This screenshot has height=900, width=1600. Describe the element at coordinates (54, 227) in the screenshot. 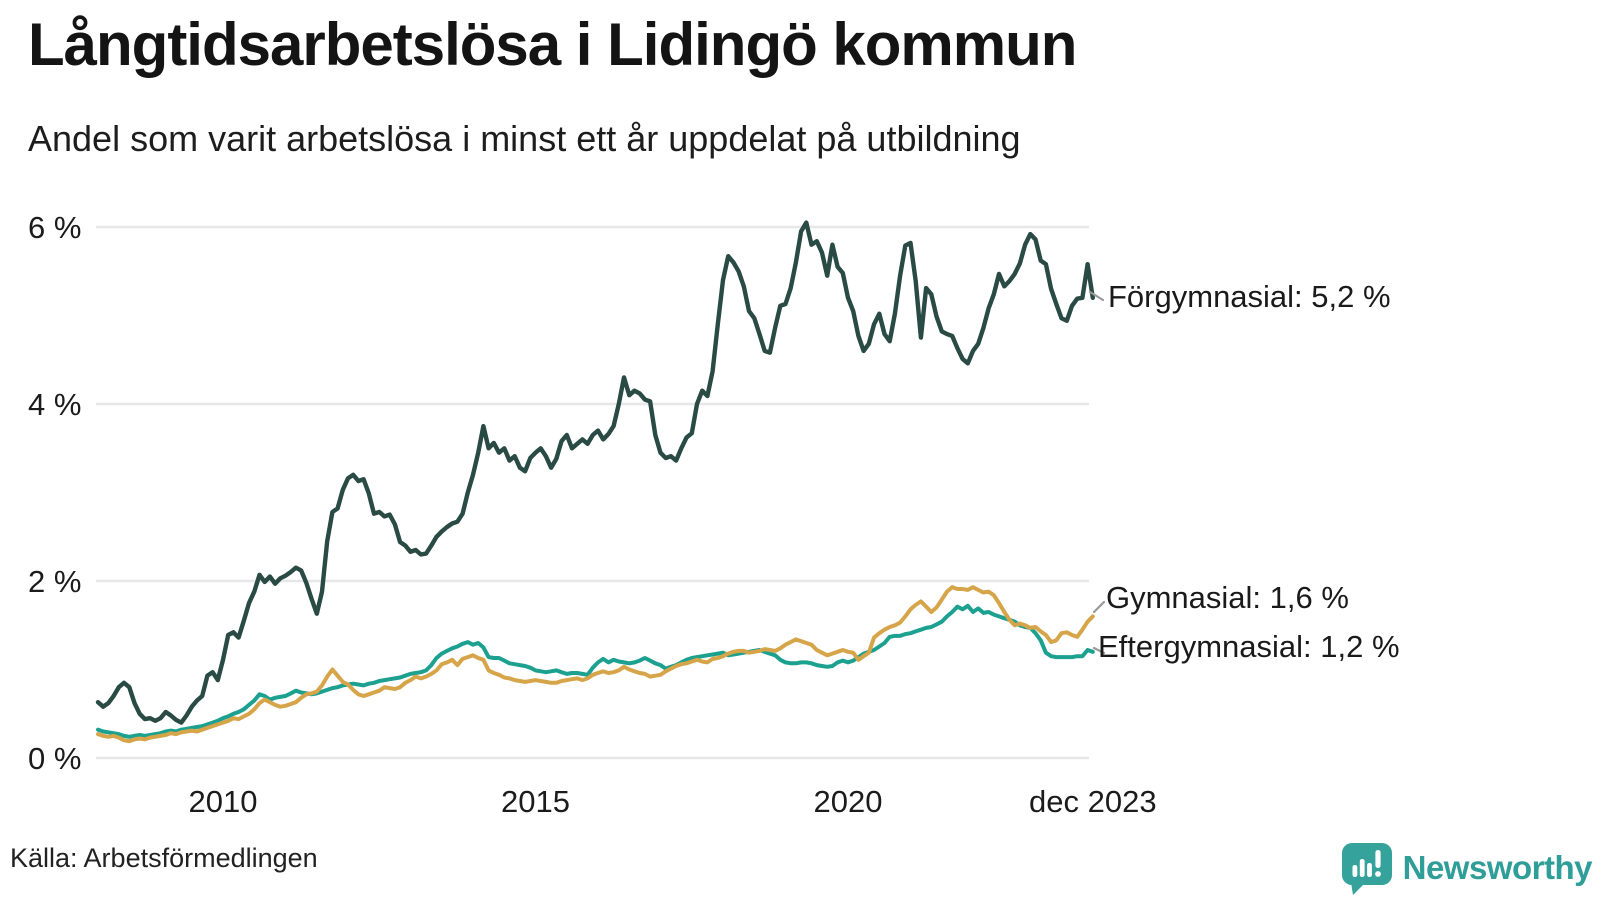

I see `y-tick-label: 6 %` at that location.